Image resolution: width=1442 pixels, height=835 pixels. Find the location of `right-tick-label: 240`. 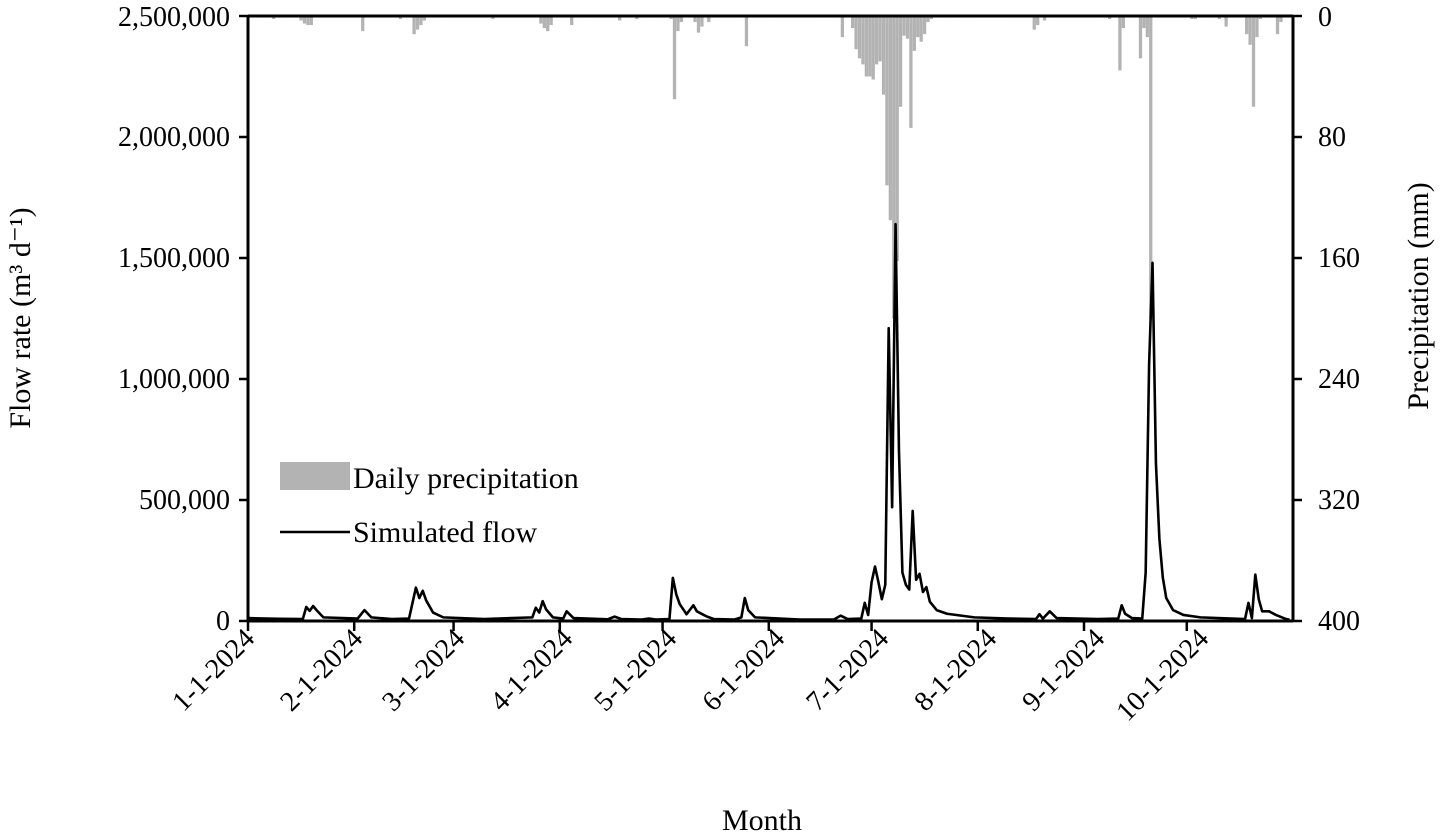

right-tick-label: 240 is located at coordinates (1339, 379).